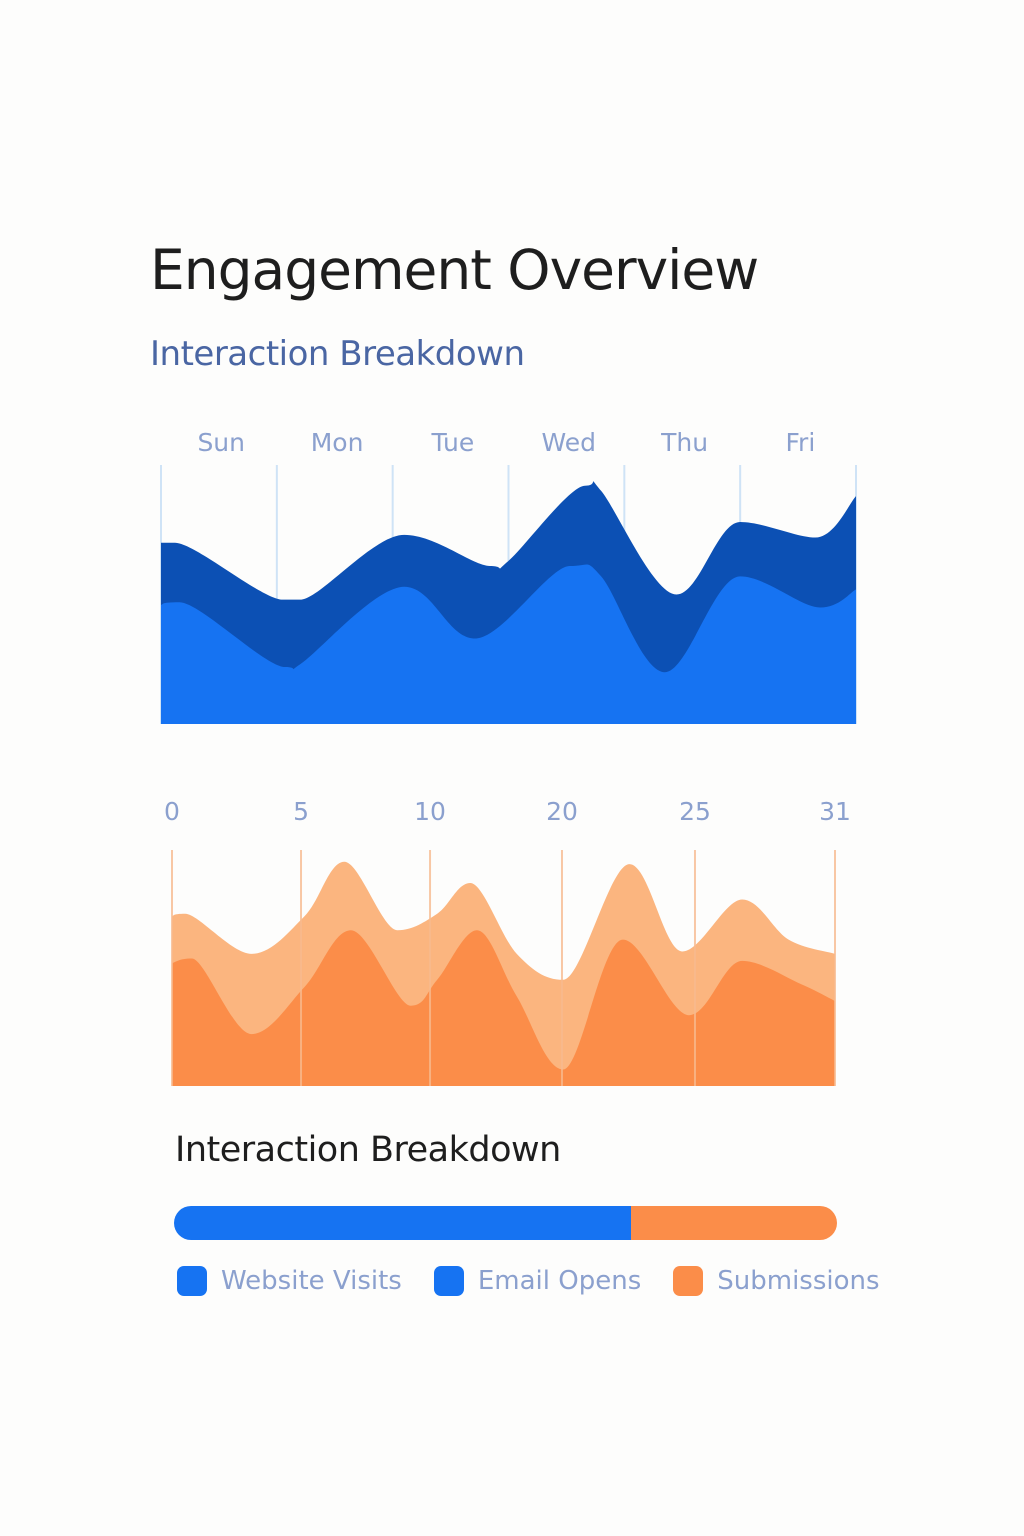  I want to click on bar-segment-submissions, so click(734, 1223).